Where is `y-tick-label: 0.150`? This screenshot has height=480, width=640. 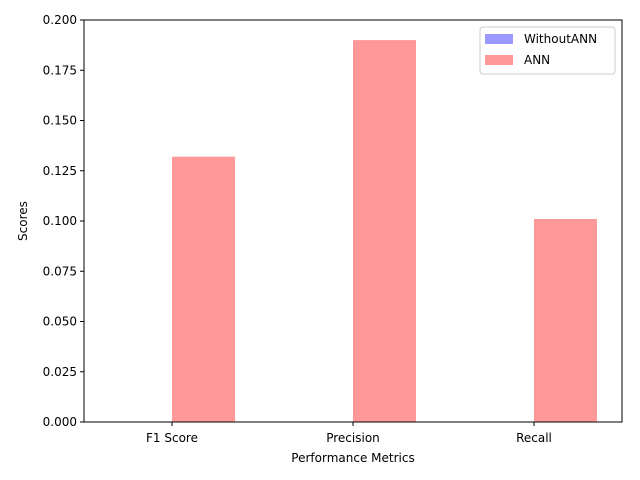
y-tick-label: 0.150 is located at coordinates (60, 121).